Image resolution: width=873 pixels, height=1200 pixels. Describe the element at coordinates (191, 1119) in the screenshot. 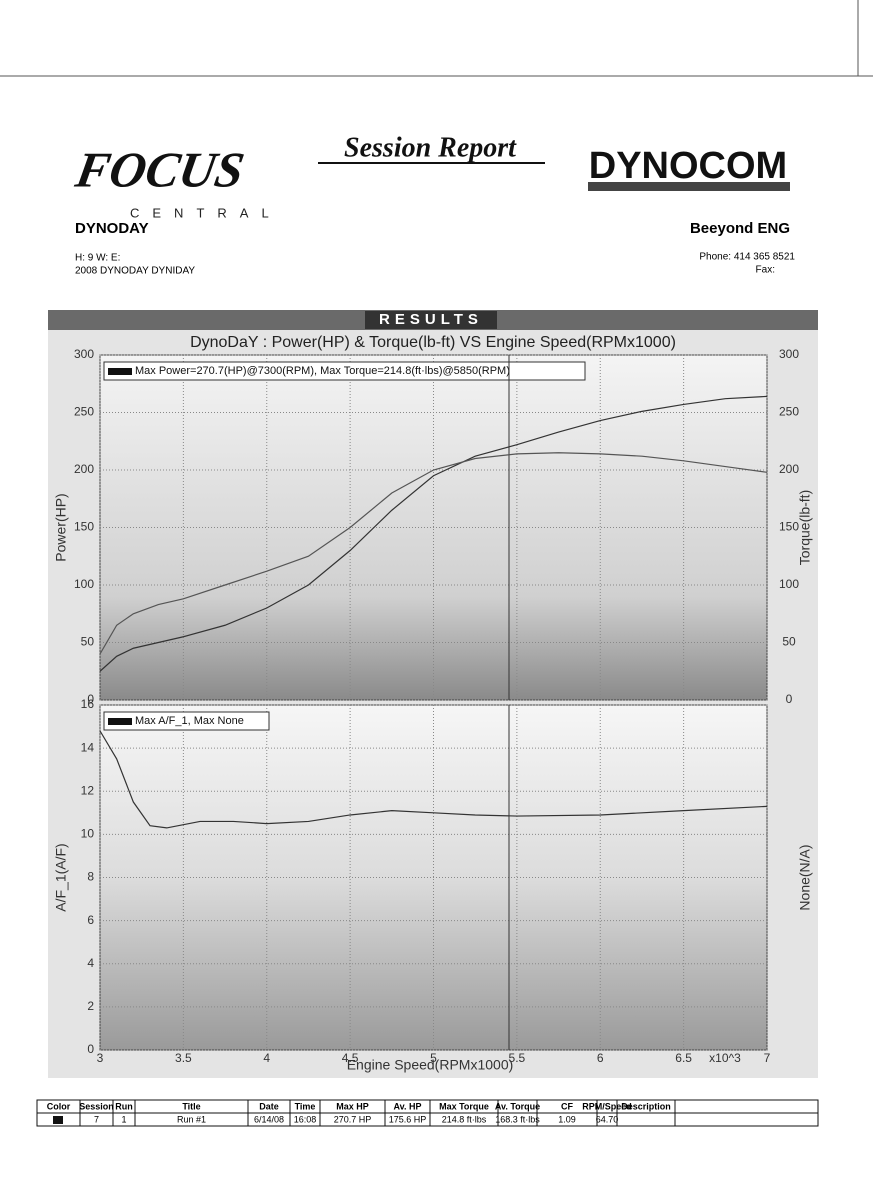

I see `table-cell: Run #1` at that location.